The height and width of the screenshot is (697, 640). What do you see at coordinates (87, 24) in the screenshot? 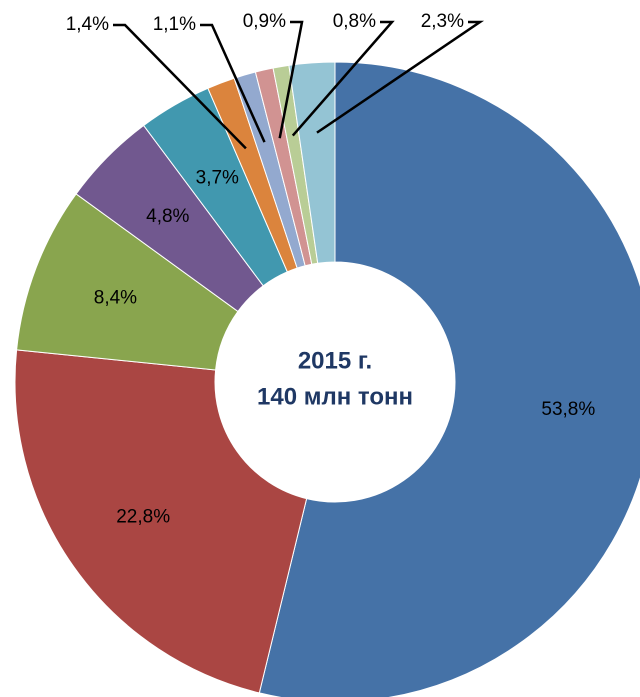
I see `data-label: 1,4%` at bounding box center [87, 24].